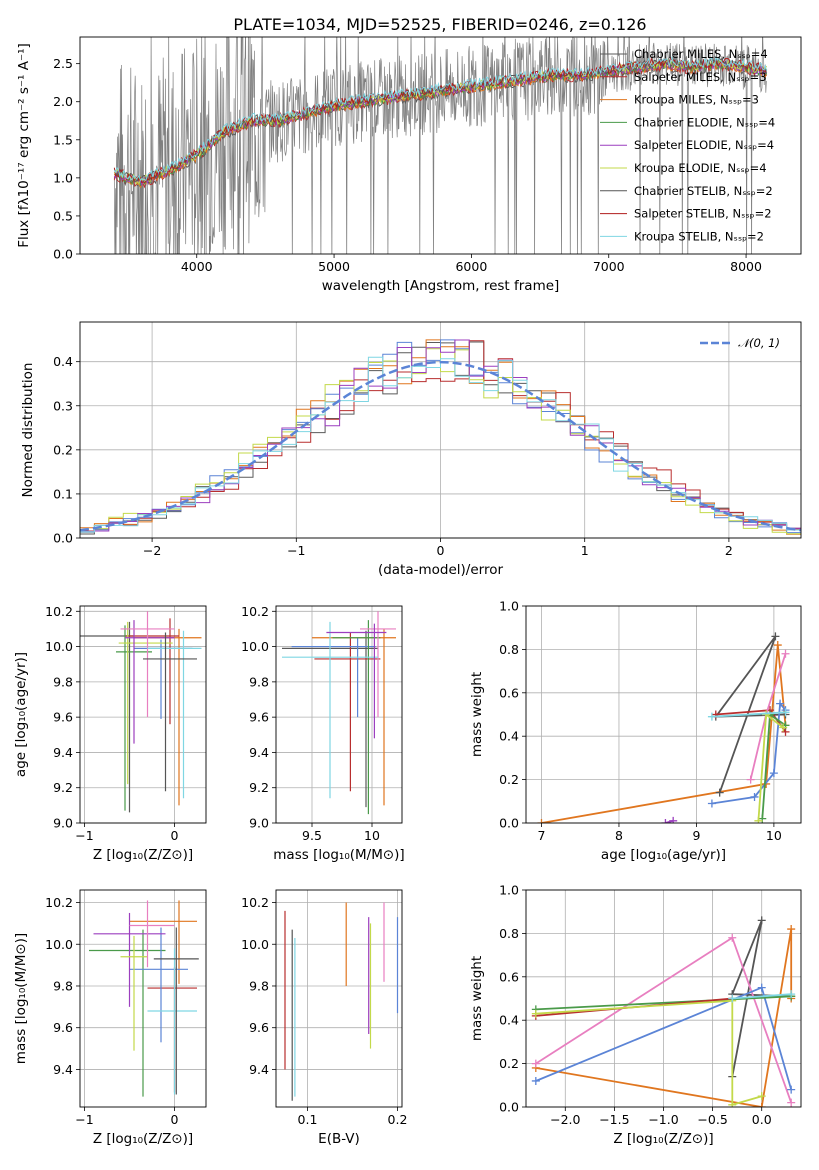 This screenshot has width=819, height=1170. I want to click on y-tick-label: 0.6, so click(509, 976).